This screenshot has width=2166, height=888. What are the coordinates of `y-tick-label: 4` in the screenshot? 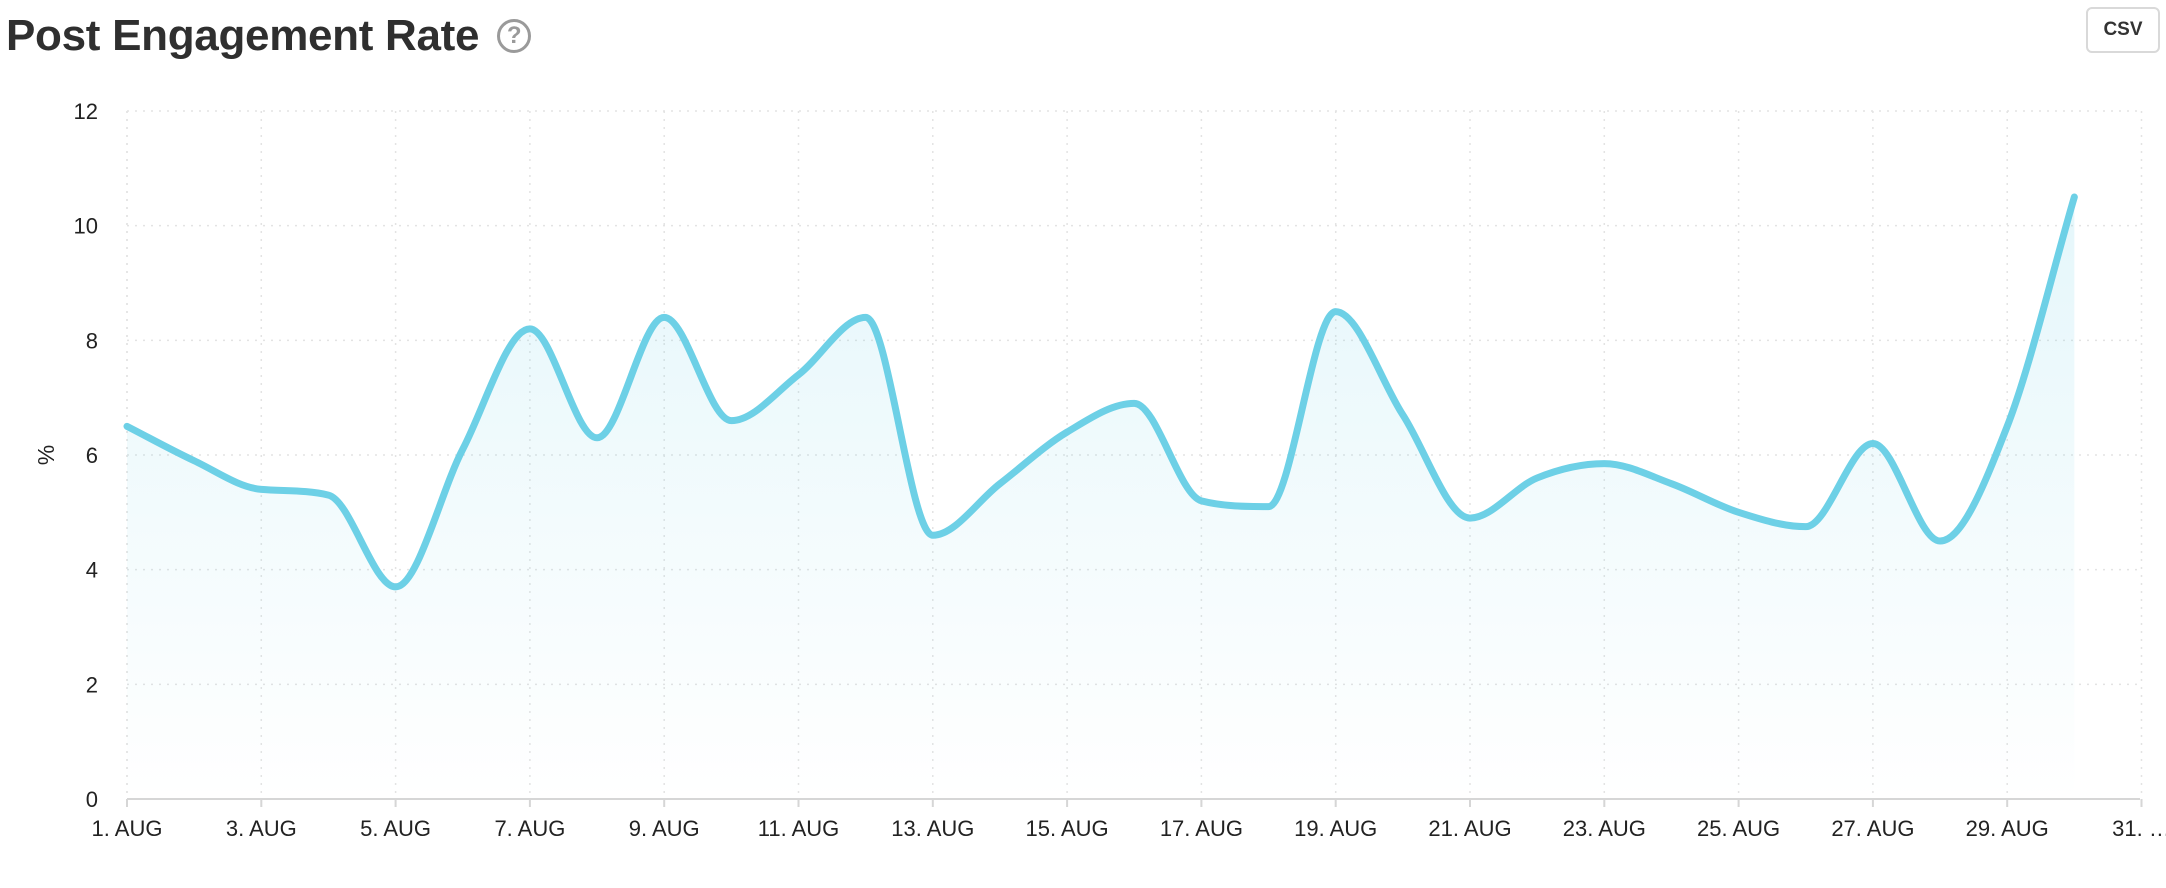 It's located at (92, 570).